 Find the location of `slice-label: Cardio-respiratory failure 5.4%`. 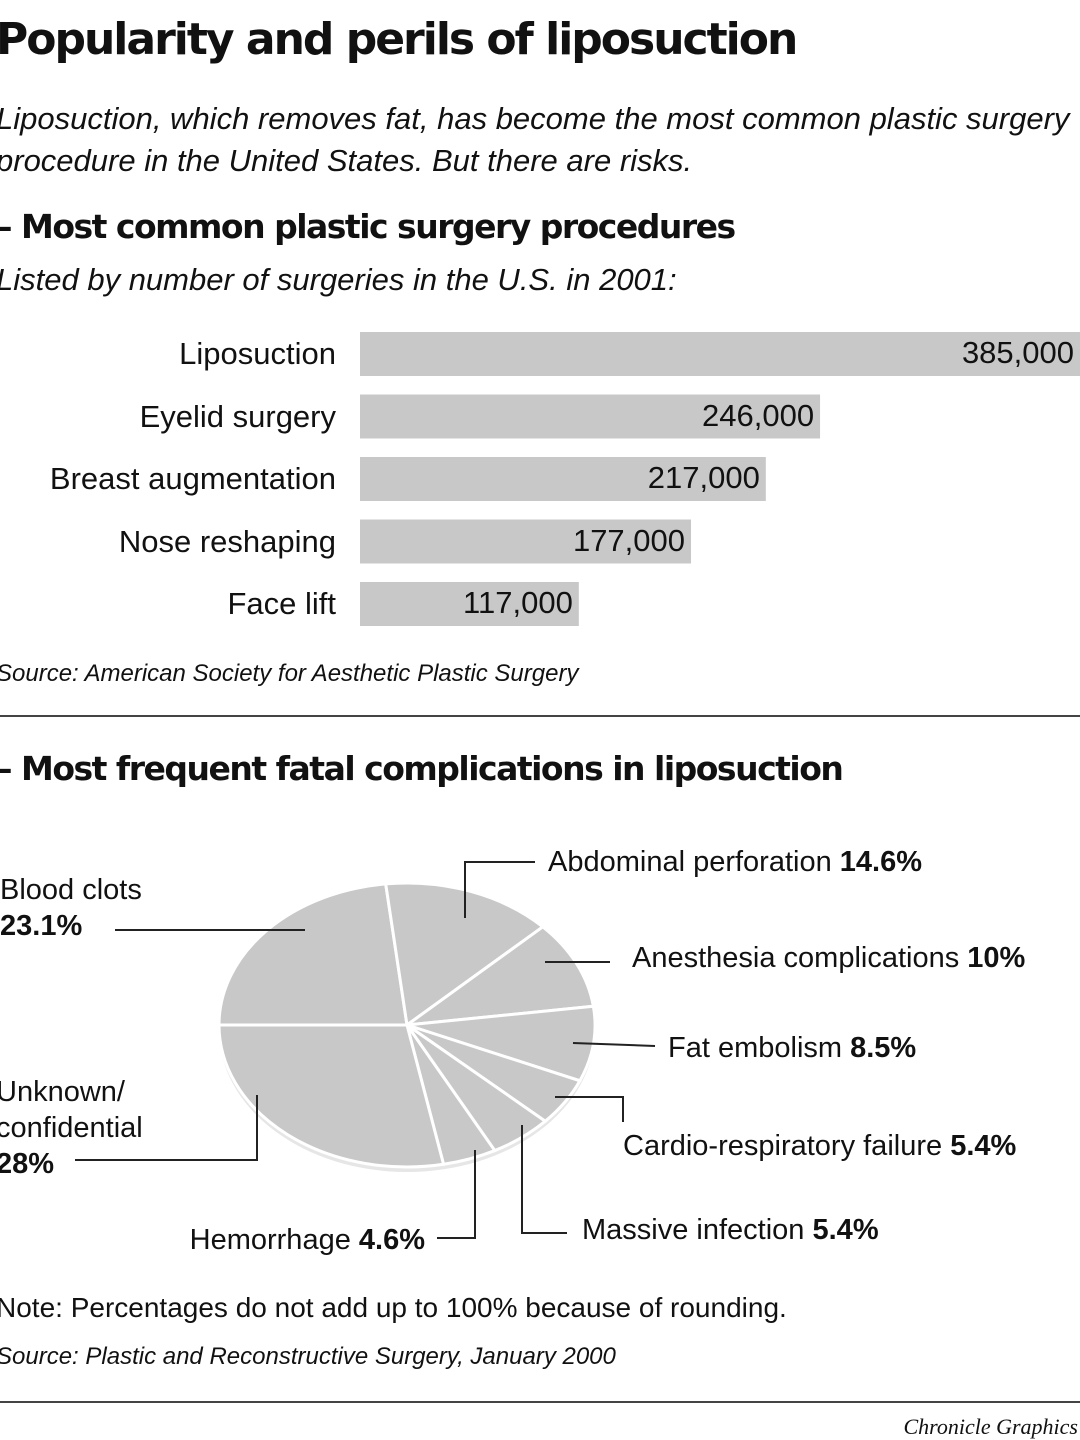

slice-label: Cardio-respiratory failure 5.4% is located at coordinates (819, 1146).